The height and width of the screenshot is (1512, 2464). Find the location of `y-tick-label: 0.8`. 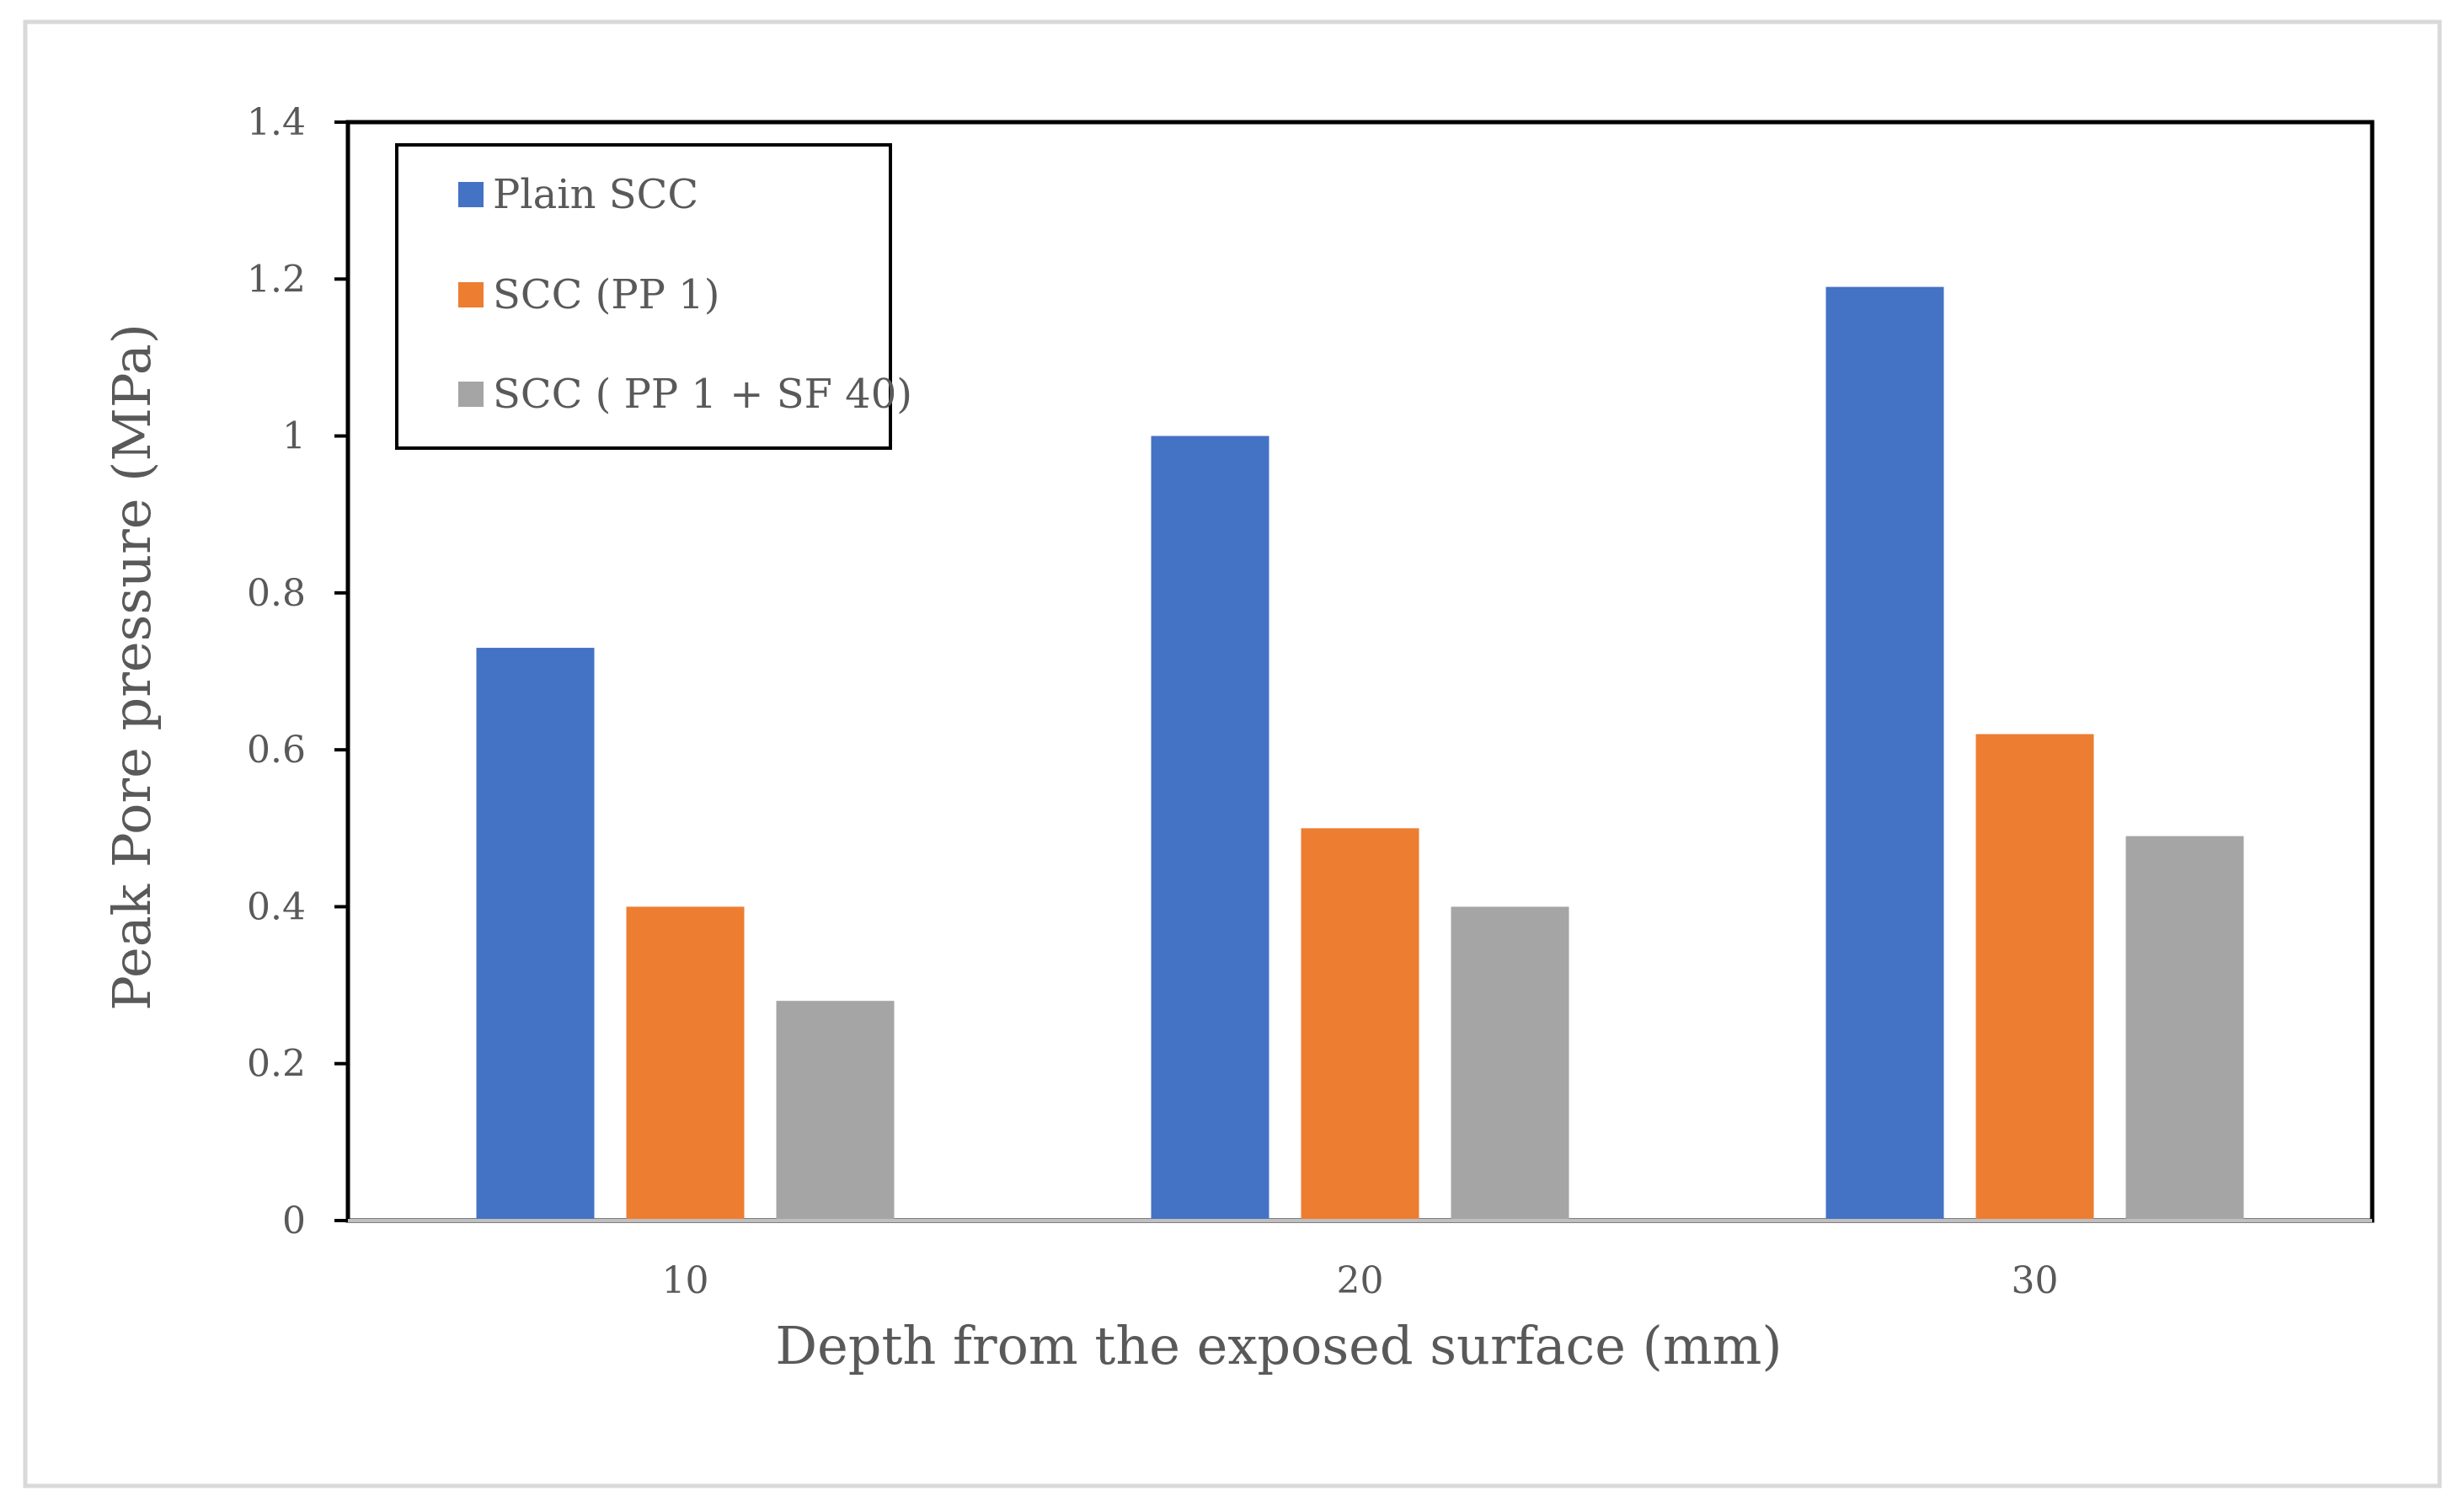

y-tick-label: 0.8 is located at coordinates (277, 593).